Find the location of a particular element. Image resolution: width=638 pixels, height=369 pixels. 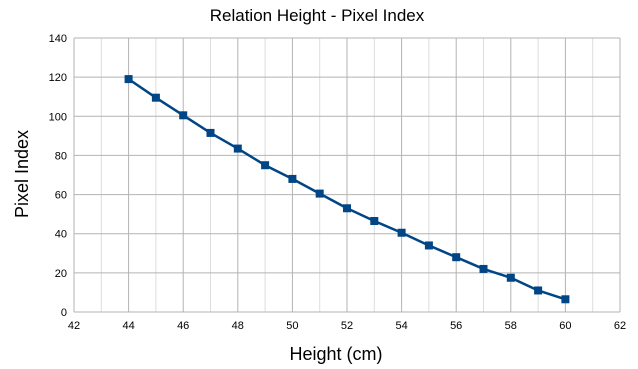

x-tick-label: 44 is located at coordinates (128, 326).